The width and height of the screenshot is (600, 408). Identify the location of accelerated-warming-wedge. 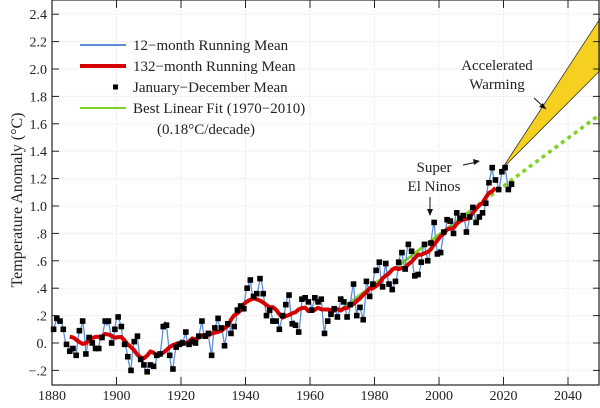
(550, 93).